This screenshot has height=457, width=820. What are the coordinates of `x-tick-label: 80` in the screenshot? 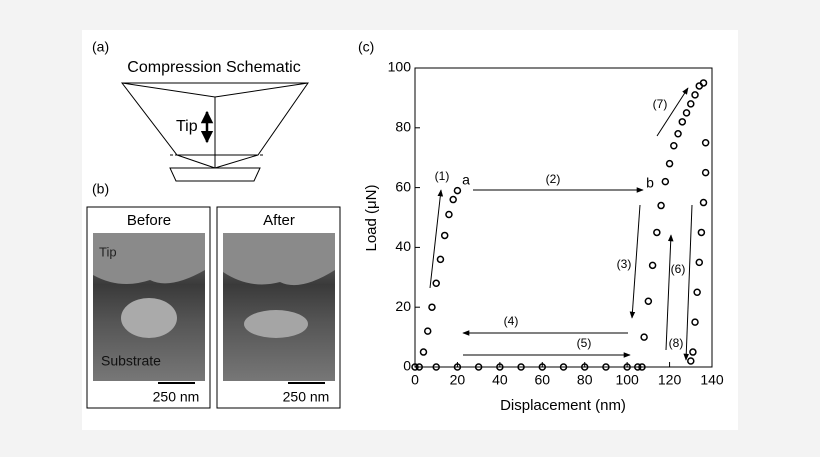 It's located at (585, 380).